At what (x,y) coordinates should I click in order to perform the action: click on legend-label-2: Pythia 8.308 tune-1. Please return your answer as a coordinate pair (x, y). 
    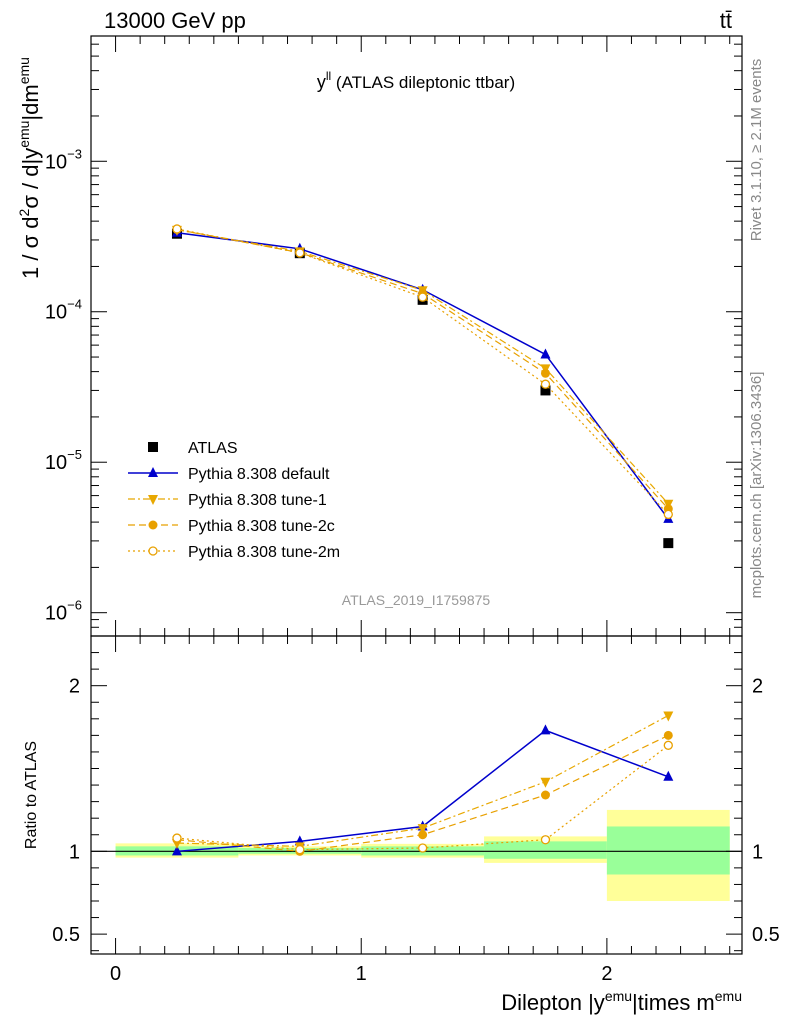
    Looking at the image, I should click on (257, 500).